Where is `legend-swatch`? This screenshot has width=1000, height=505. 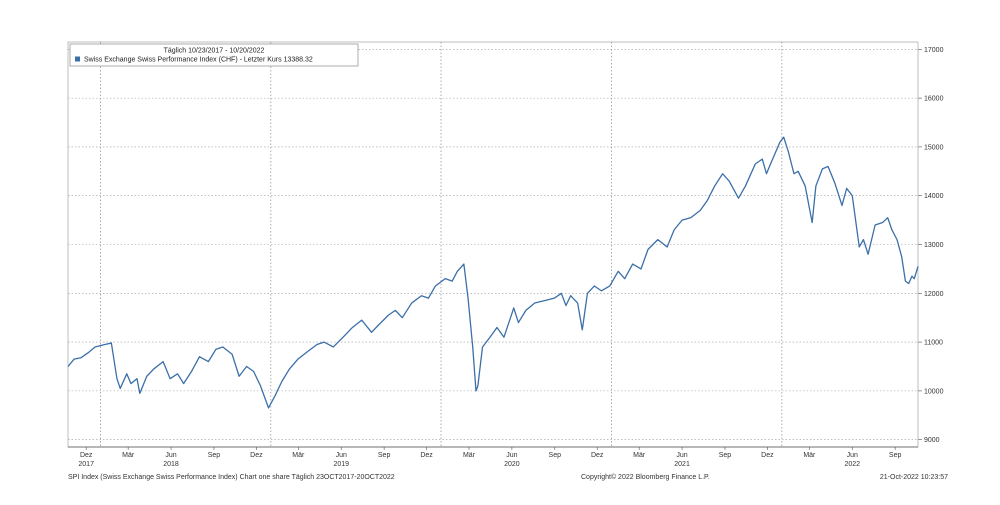 legend-swatch is located at coordinates (77, 59).